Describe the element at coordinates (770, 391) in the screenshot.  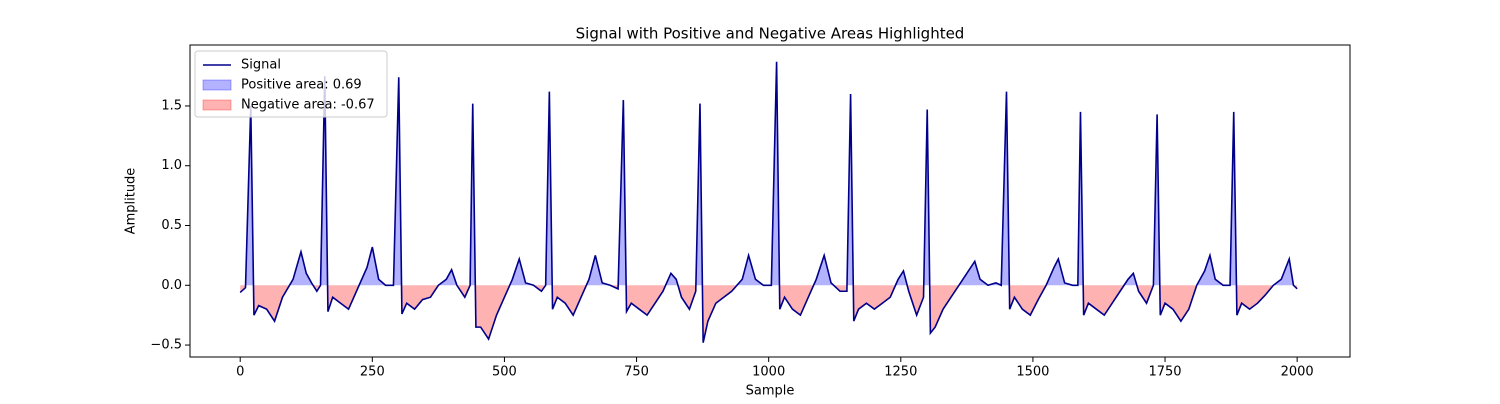
I see `x-axis-label: Sample` at that location.